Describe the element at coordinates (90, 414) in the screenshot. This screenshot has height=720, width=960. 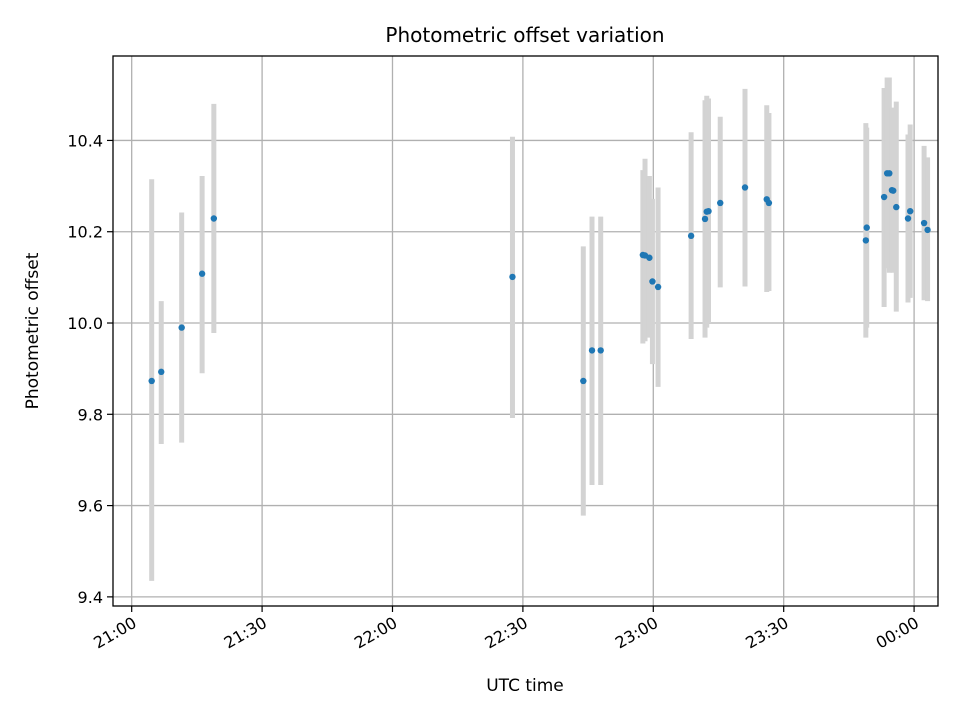
I see `y-tick-label: 9.8` at that location.